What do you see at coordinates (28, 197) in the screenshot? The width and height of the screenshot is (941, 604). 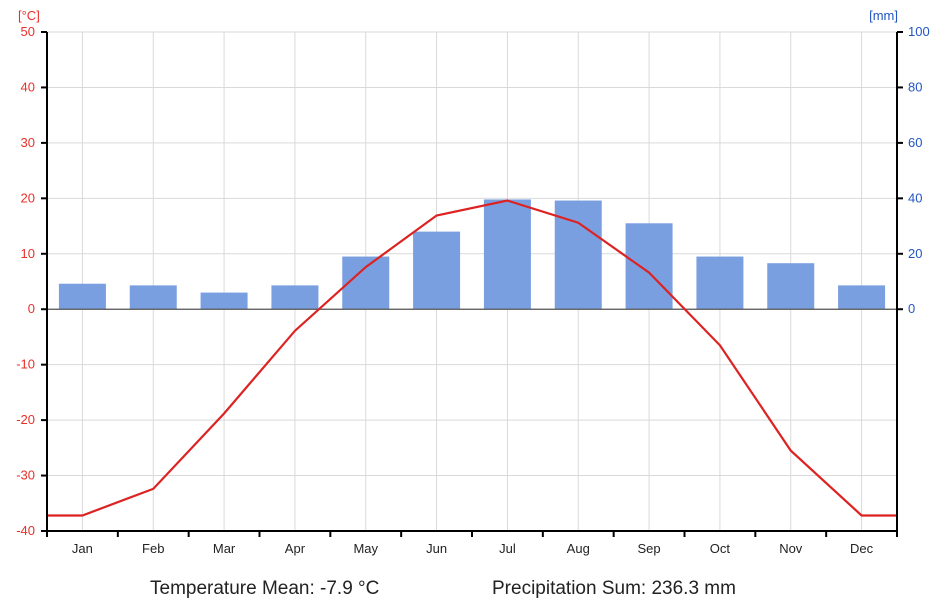 I see `left-tick-label: 20` at bounding box center [28, 197].